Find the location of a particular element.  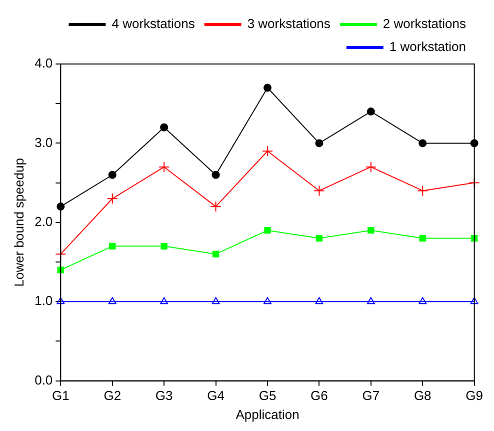

x-tick-label: G8 is located at coordinates (423, 396).